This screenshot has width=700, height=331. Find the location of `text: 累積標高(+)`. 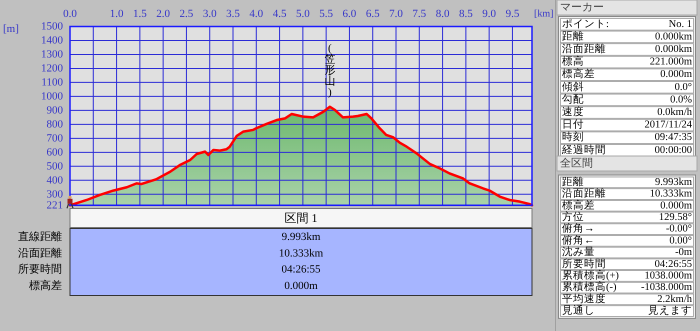

text: 累積標高(+) is located at coordinates (591, 275).